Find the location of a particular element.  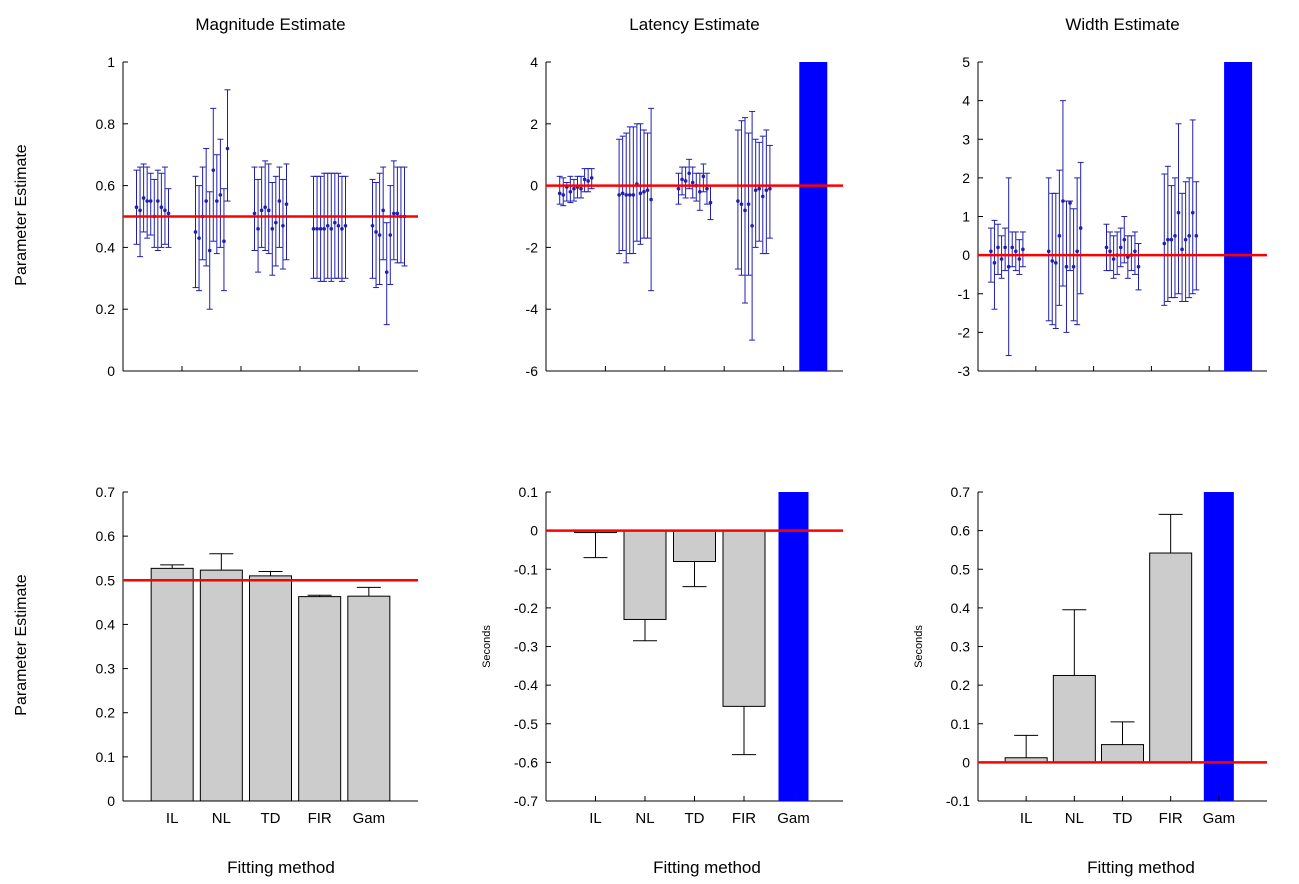

y-tick-label: -0.5 is located at coordinates (526, 724).